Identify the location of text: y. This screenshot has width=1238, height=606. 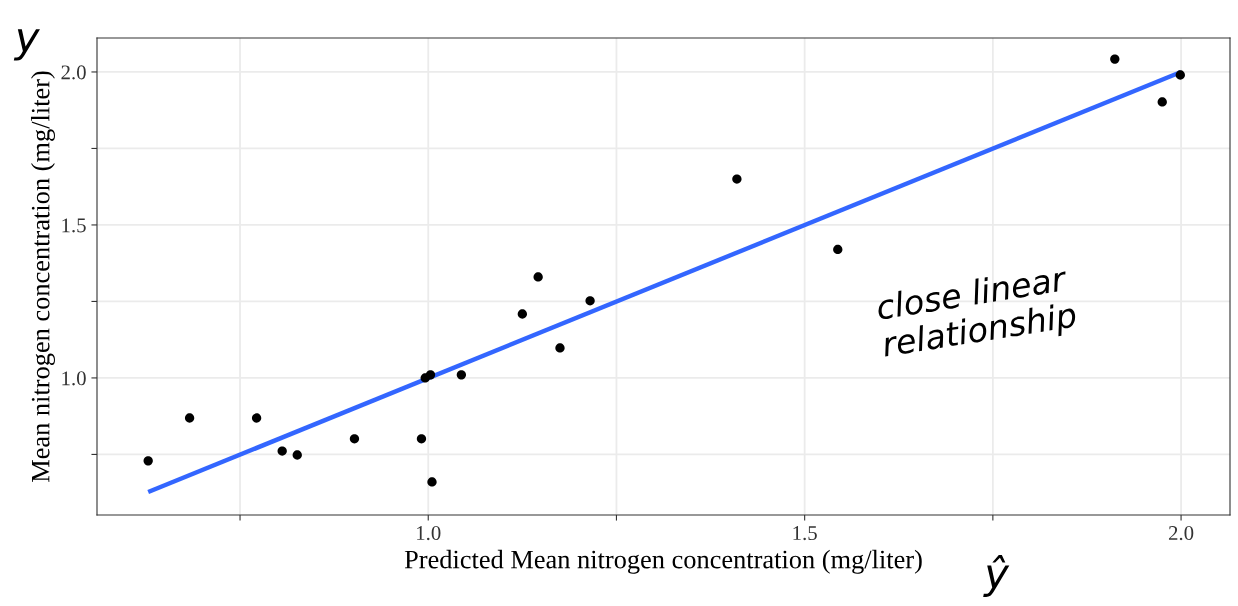
(26, 45).